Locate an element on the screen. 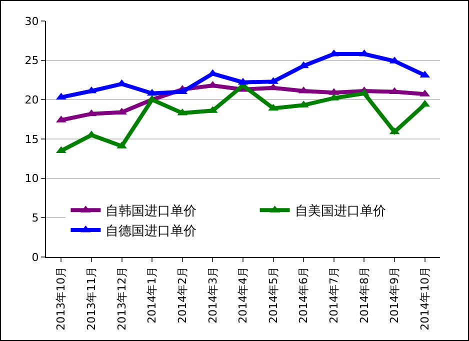 Image resolution: width=469 pixels, height=341 pixels. y-tick-label: 0 is located at coordinates (35, 257).